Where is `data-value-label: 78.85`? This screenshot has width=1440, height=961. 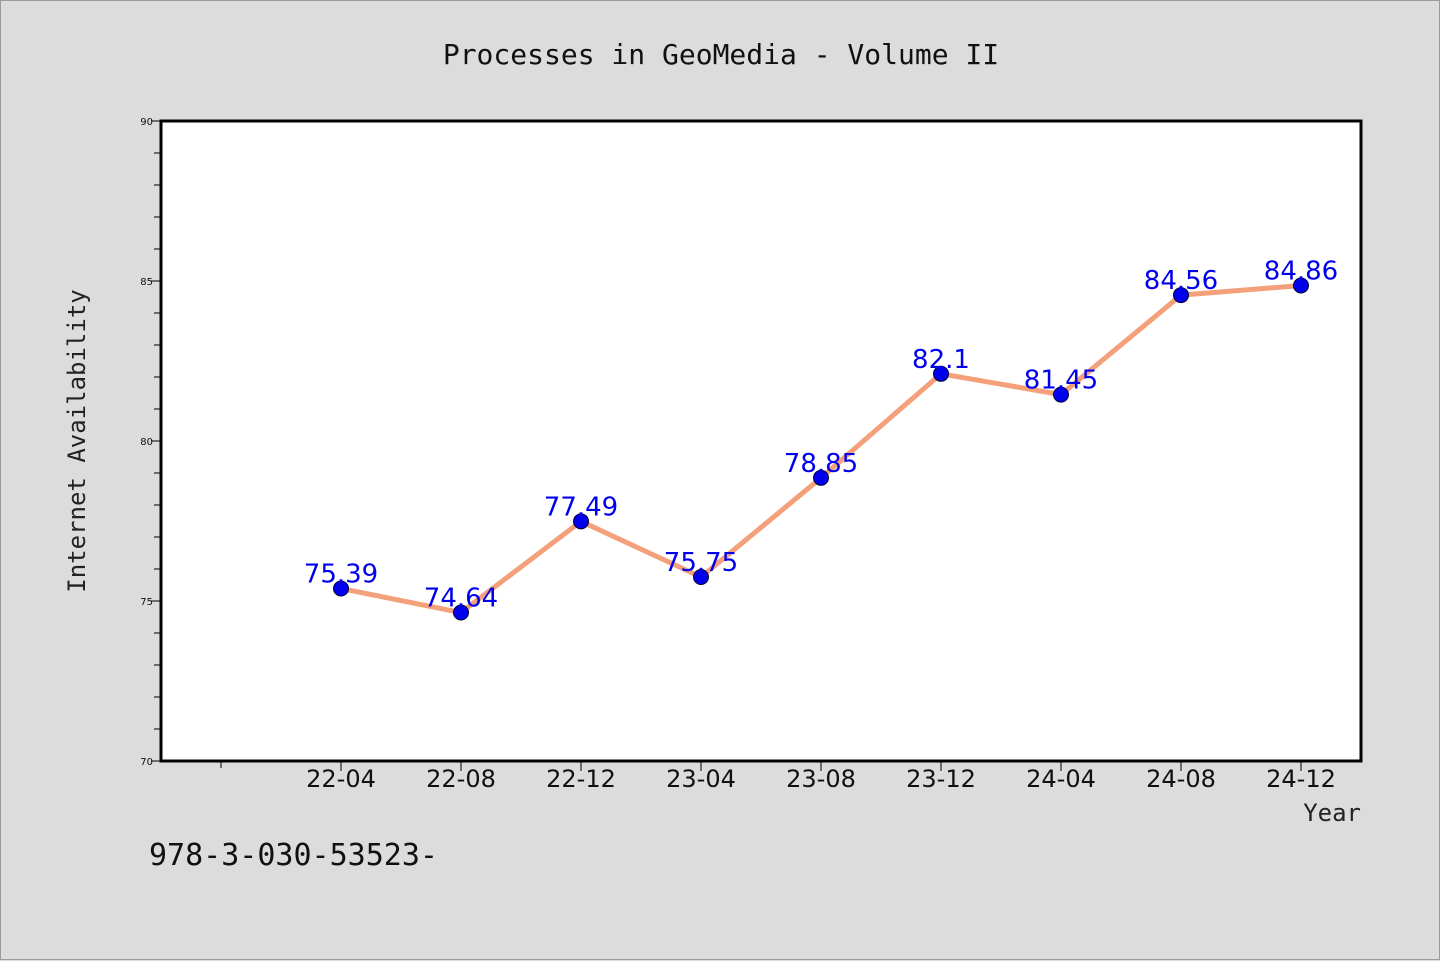 data-value-label: 78.85 is located at coordinates (821, 464).